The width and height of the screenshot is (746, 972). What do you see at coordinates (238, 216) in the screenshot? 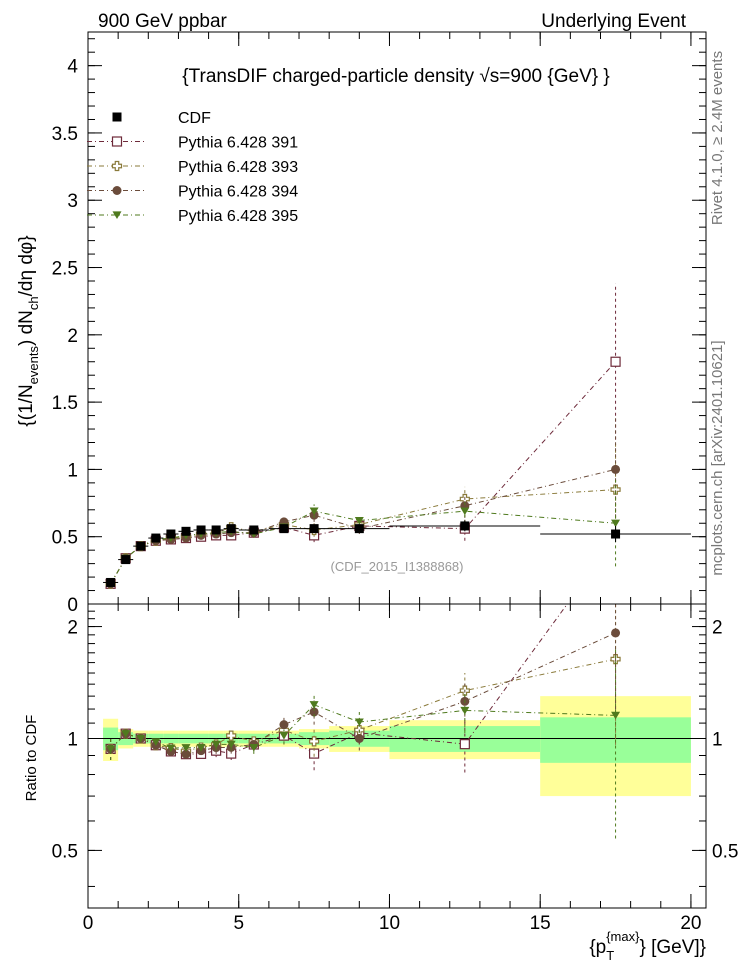
I see `legend-label: Pythia 6.428 395` at bounding box center [238, 216].